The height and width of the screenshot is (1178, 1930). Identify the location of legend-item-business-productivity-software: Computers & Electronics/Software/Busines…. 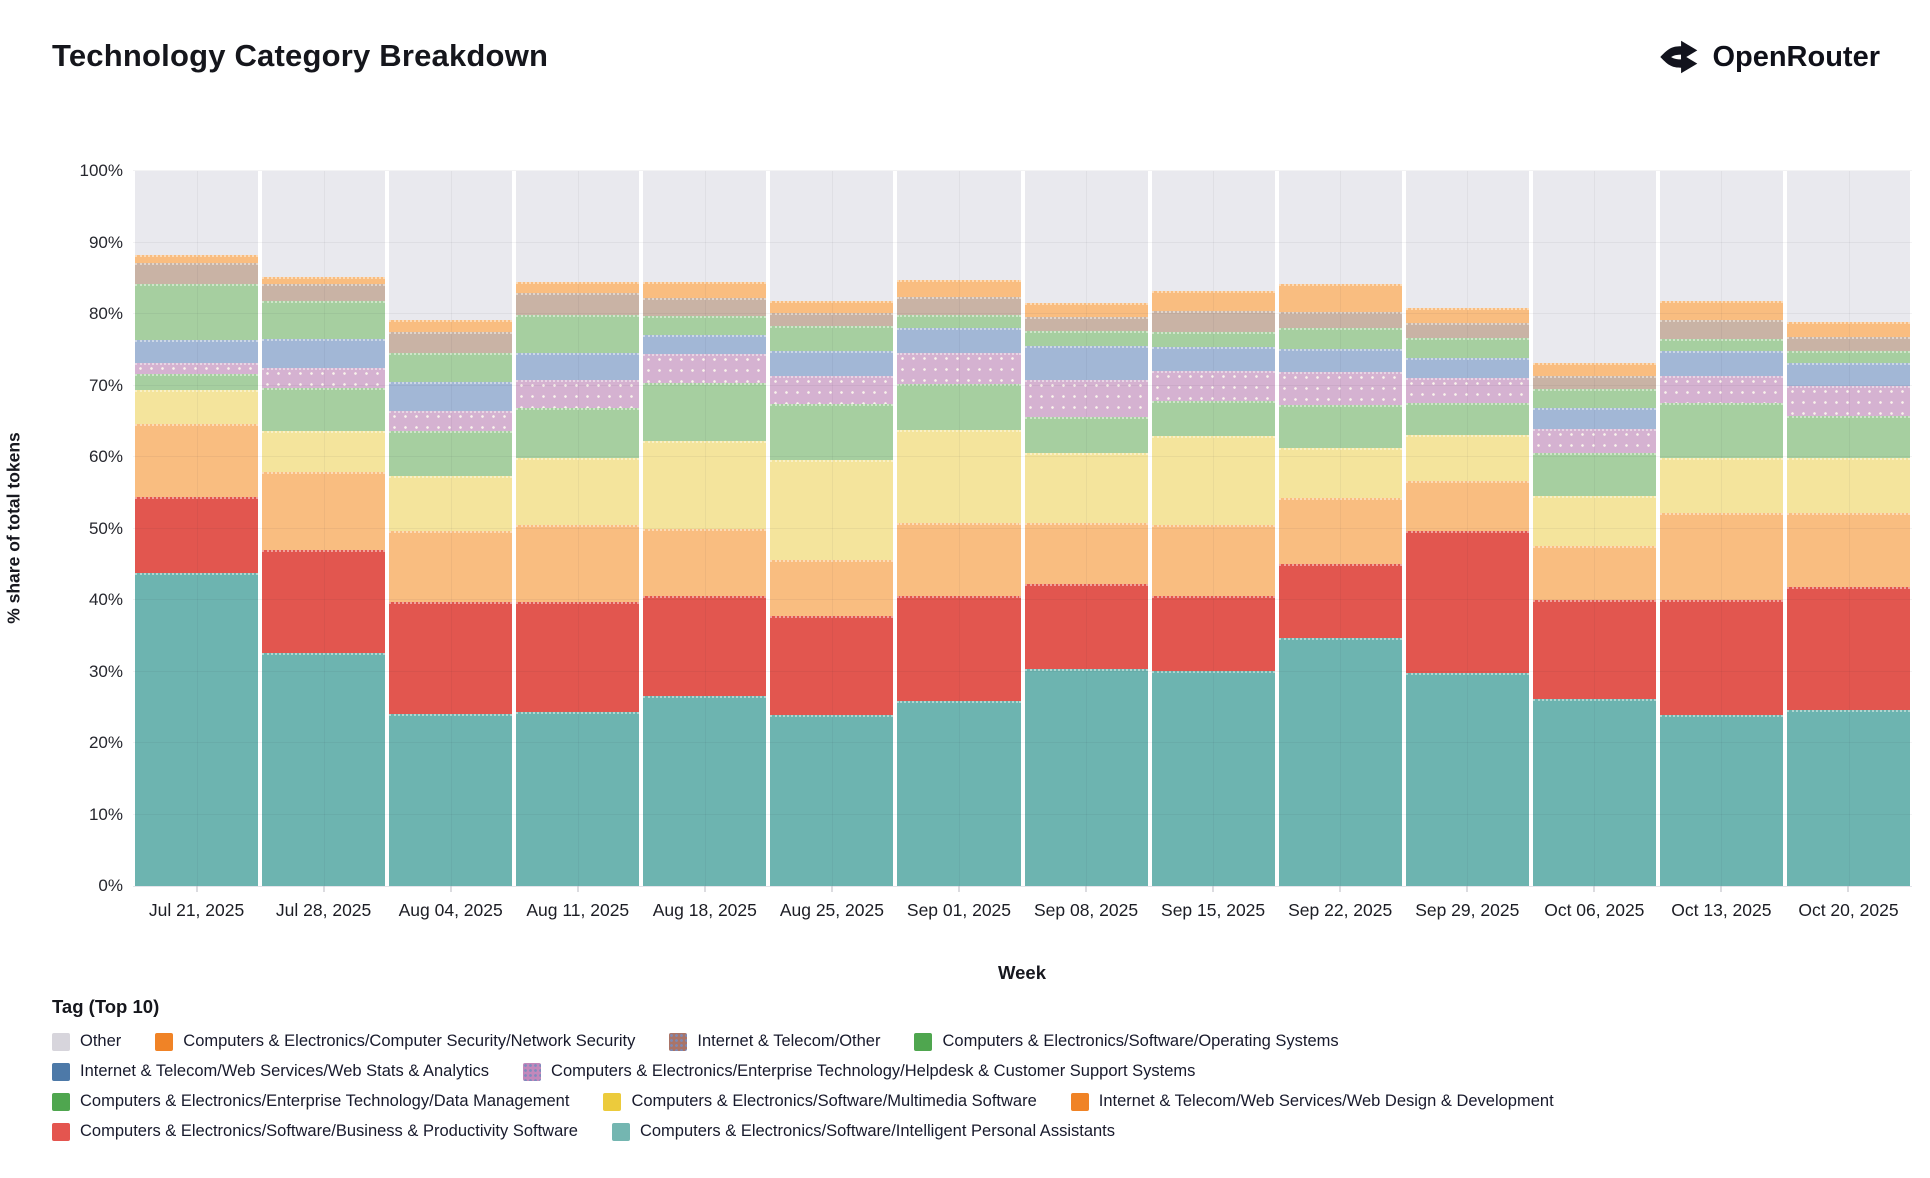
(315, 1131).